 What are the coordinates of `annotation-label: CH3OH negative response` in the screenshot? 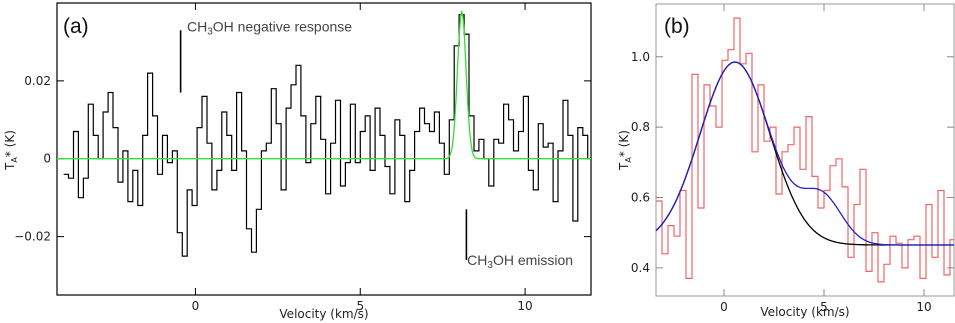 It's located at (269, 27).